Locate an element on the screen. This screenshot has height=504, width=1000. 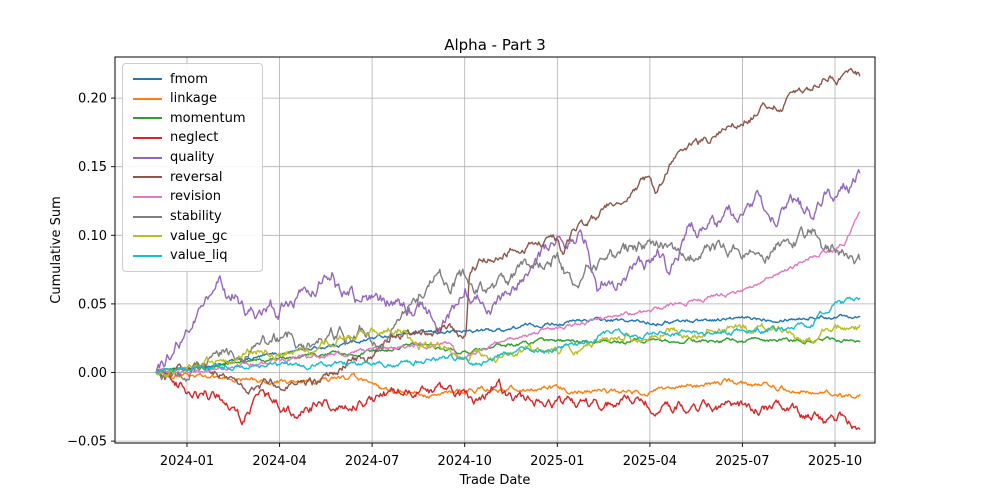
series-line-fmom is located at coordinates (508, 344).